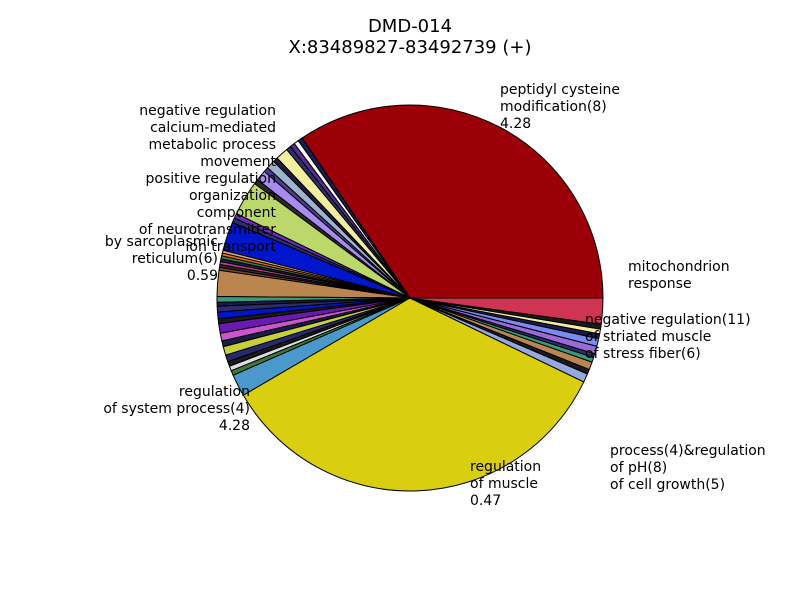 This screenshot has width=800, height=600. What do you see at coordinates (211, 179) in the screenshot?
I see `slice-label-5-line-4: positive regulation` at bounding box center [211, 179].